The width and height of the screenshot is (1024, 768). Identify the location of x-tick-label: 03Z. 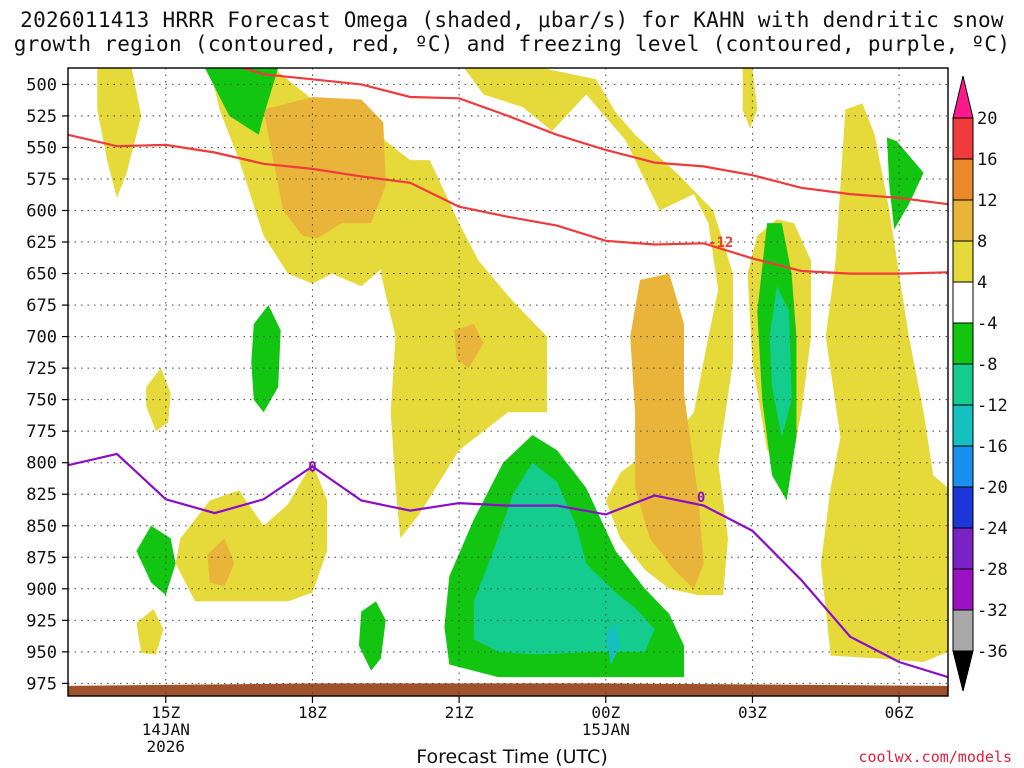
(752, 712).